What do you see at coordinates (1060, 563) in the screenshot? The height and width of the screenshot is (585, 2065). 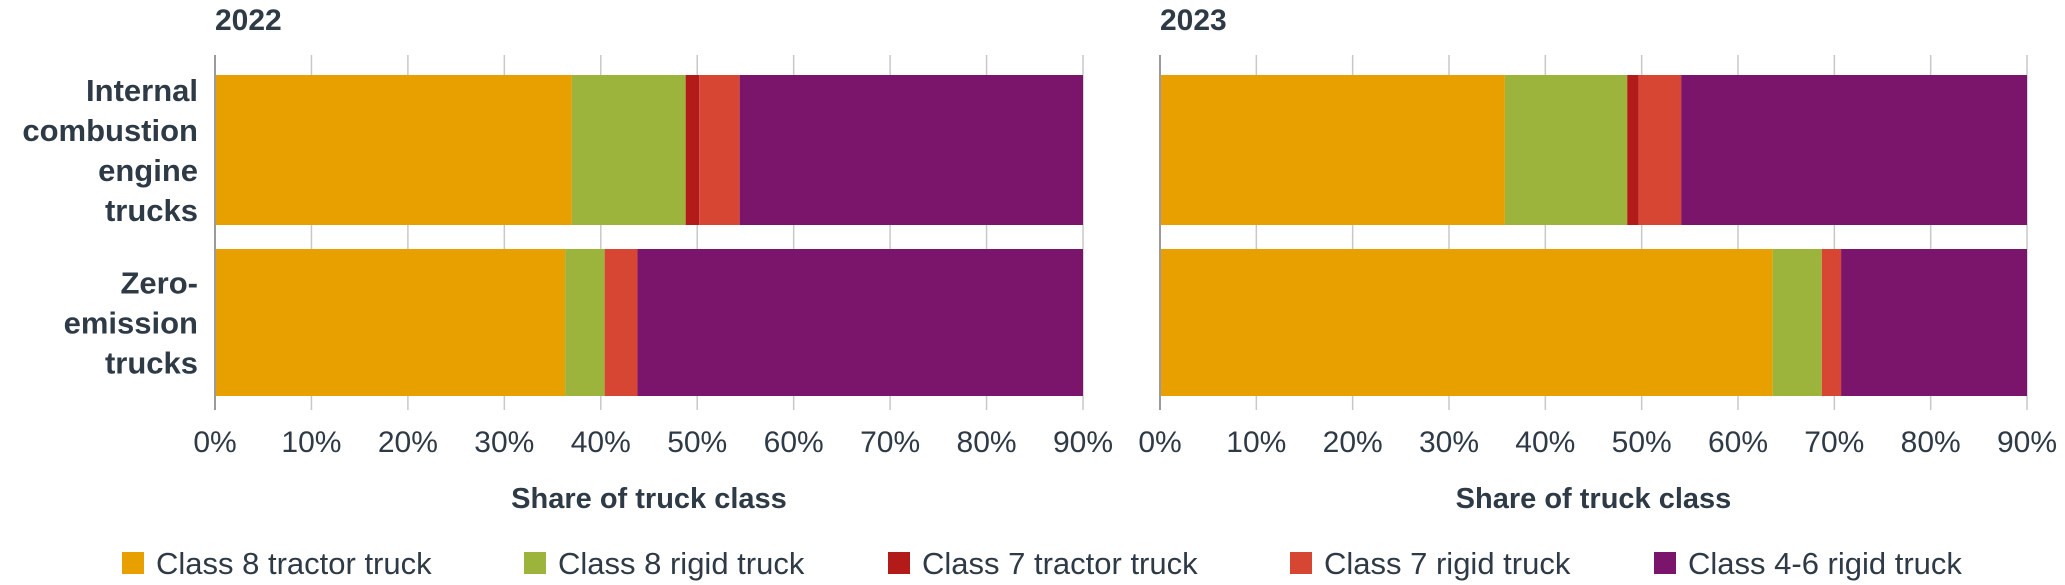 I see `legend-label: Class 7 tractor truck` at bounding box center [1060, 563].